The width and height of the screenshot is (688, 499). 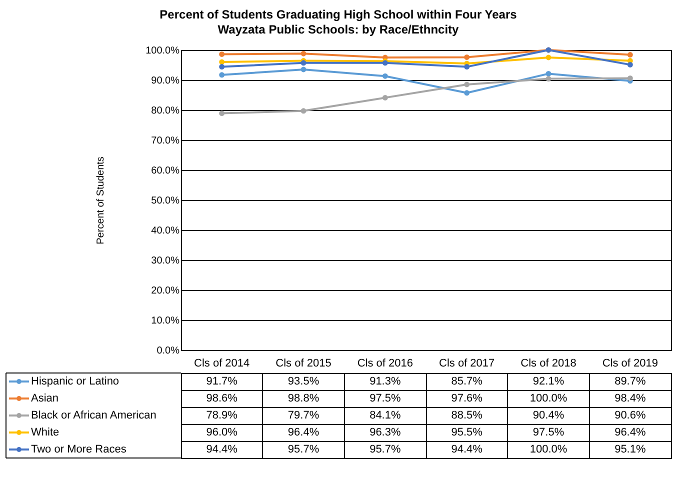 I want to click on y-tick-label: 0.0%, so click(x=168, y=351).